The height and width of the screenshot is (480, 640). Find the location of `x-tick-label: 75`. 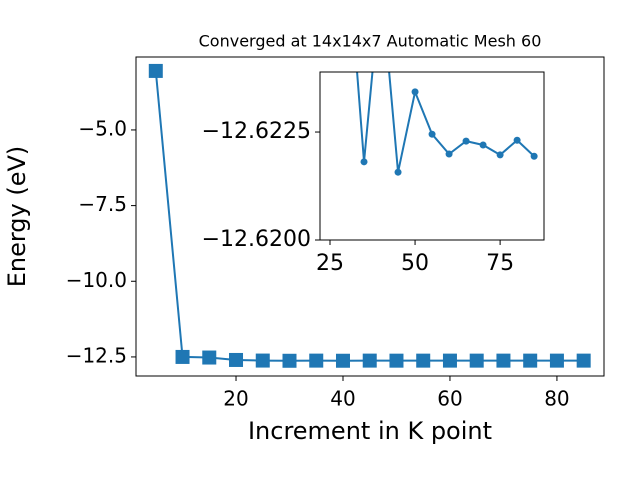

x-tick-label: 75 is located at coordinates (500, 263).